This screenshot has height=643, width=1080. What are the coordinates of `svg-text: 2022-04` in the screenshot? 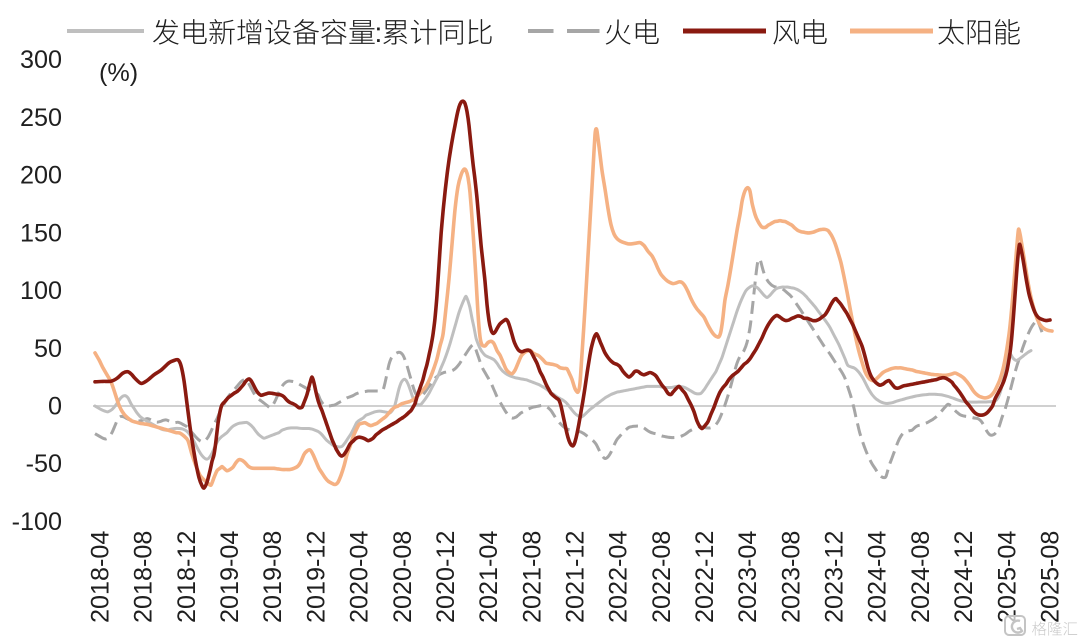 It's located at (619, 577).